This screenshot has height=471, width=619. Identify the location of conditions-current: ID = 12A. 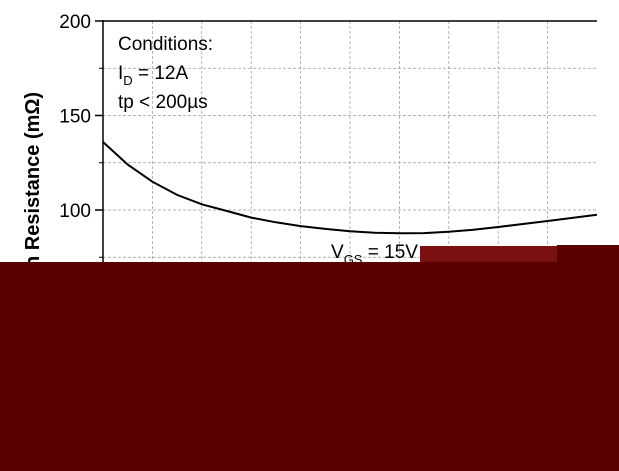
(153, 75).